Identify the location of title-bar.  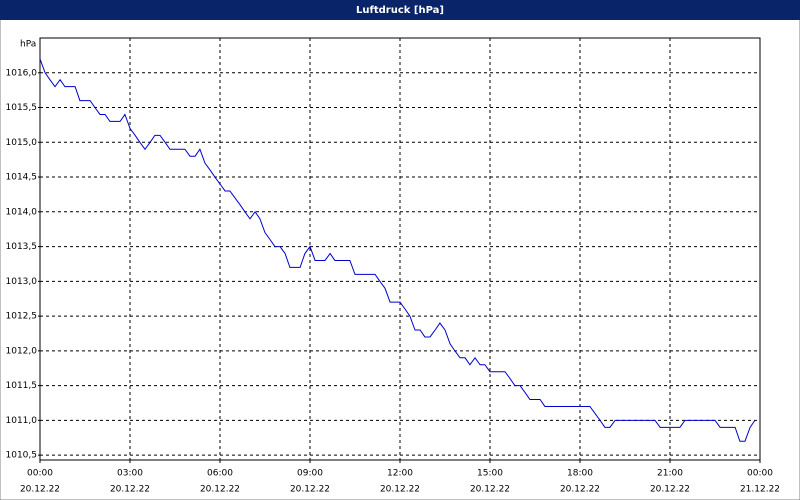
(400, 10).